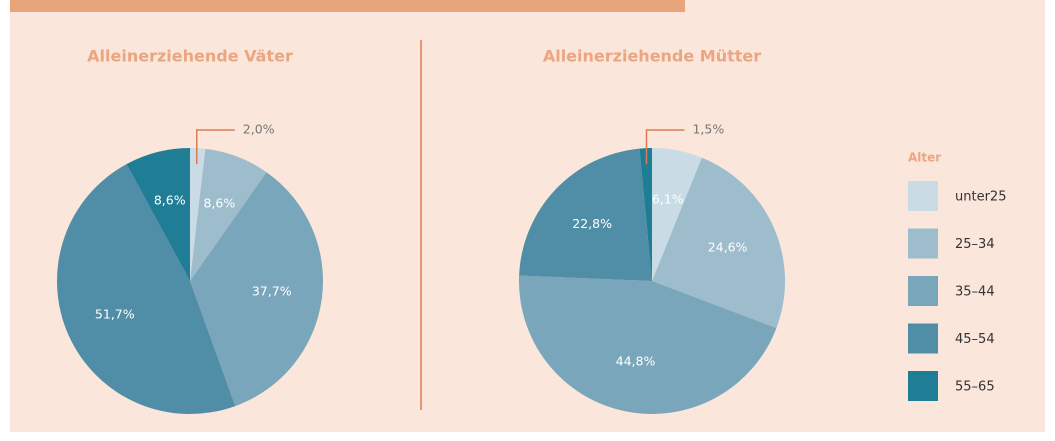 Image resolution: width=1055 pixels, height=441 pixels. I want to click on legend-label: 35–44, so click(975, 292).